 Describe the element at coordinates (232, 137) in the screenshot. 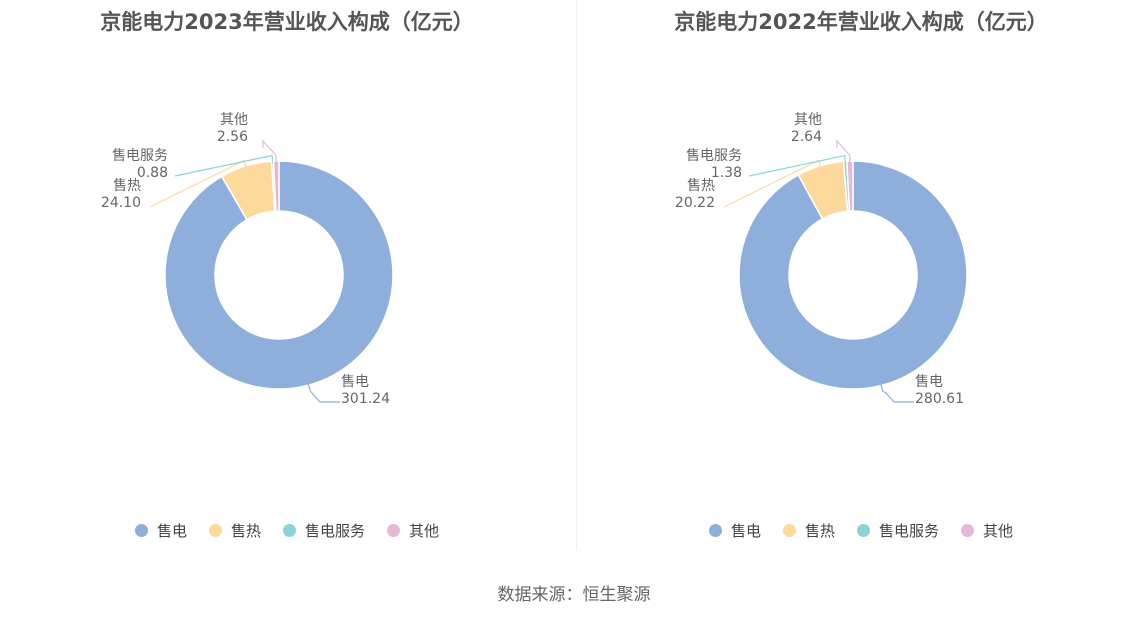

I see `slice-value-label: 2.56` at that location.